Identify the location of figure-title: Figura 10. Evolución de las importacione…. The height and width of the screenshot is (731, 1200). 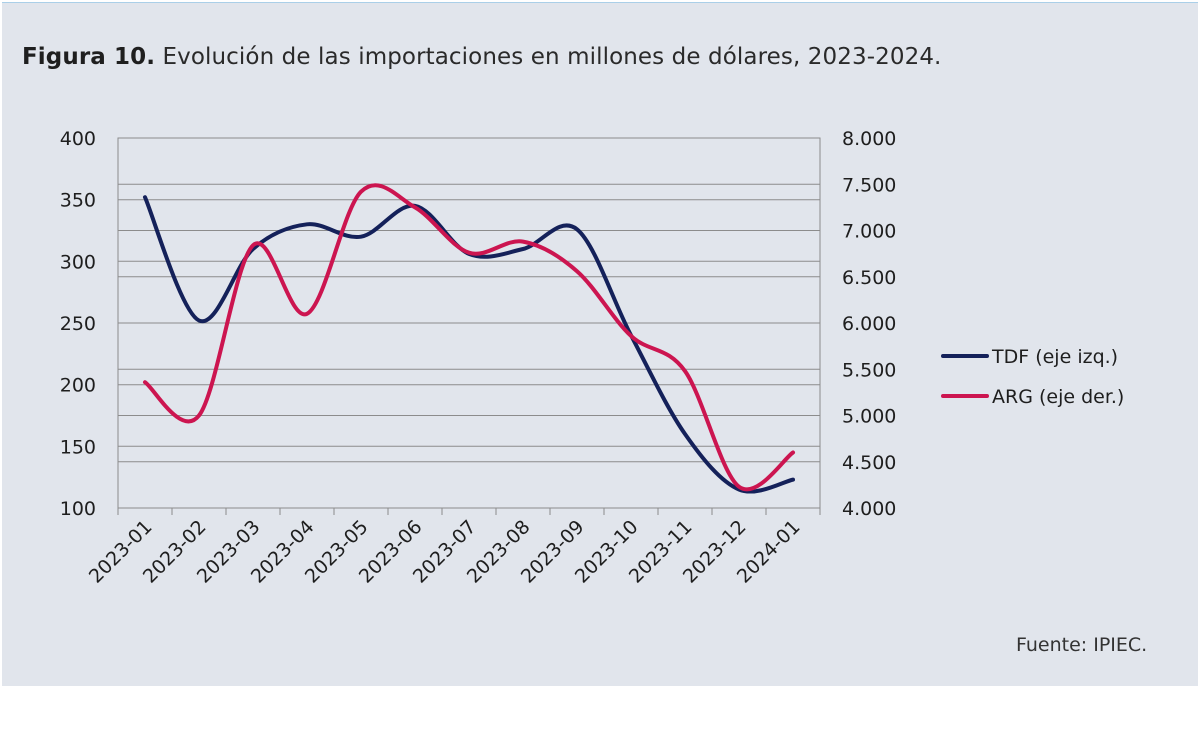
(481, 57).